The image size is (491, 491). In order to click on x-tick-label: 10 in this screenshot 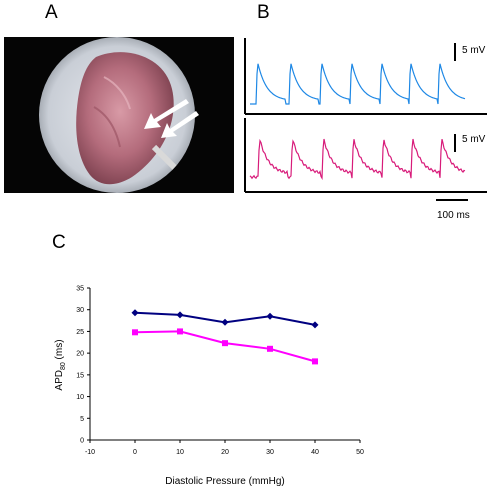, I will do `click(180, 452)`.